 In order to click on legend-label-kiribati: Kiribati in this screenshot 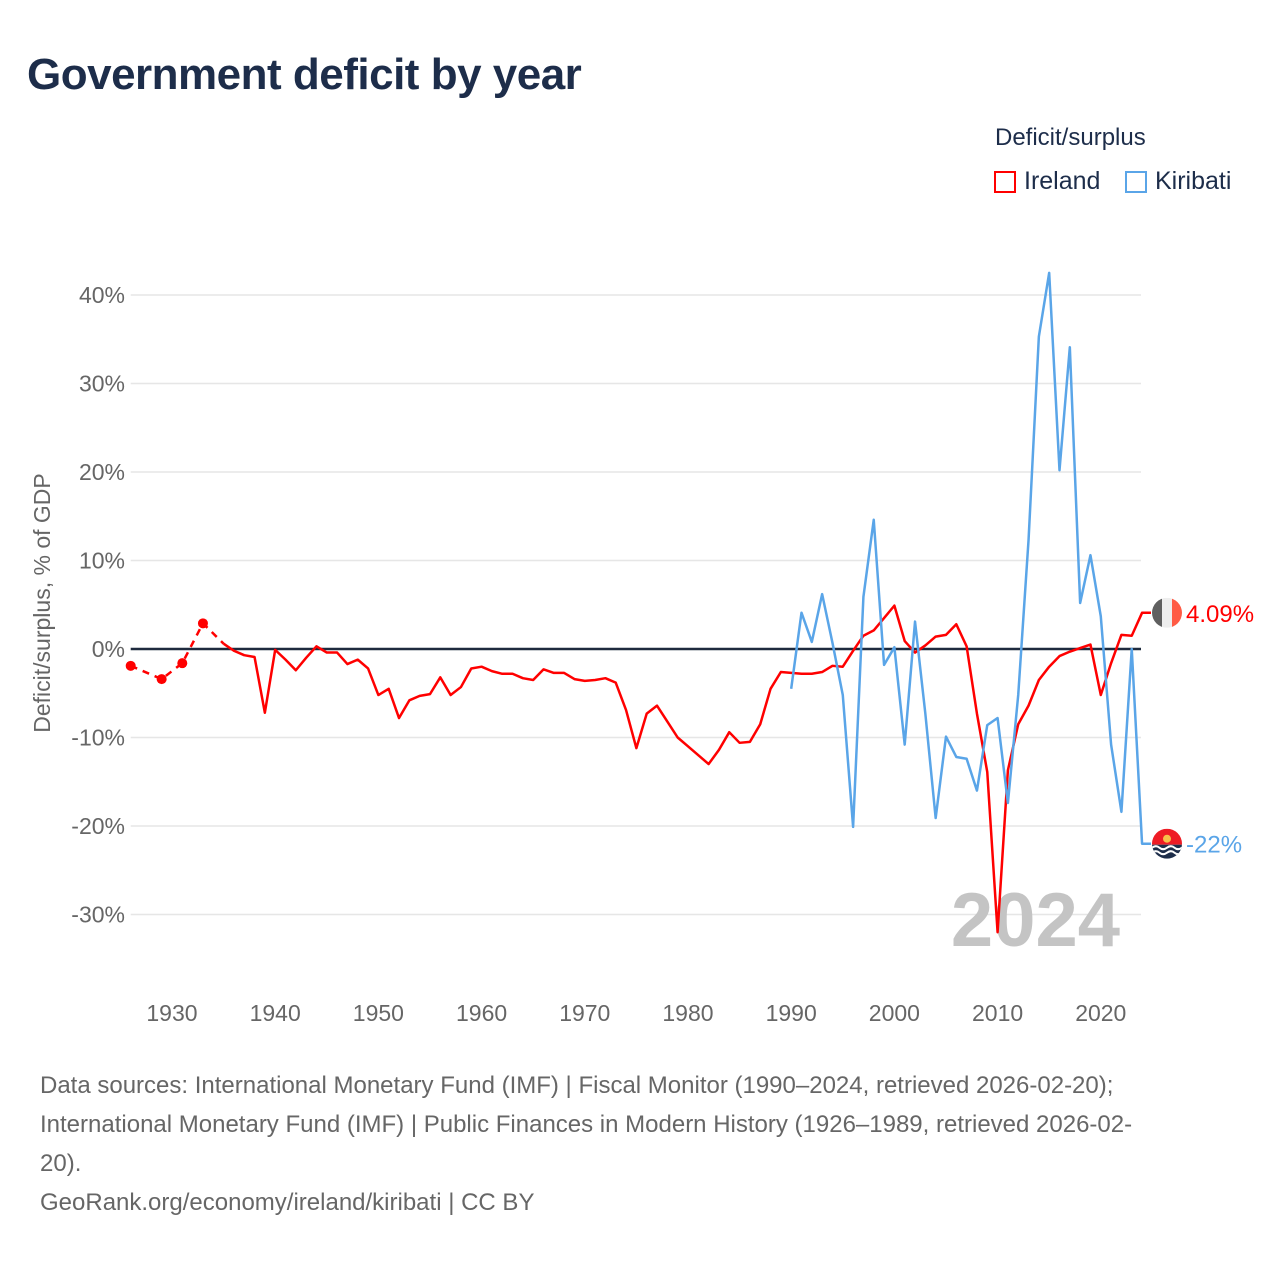, I will do `click(1193, 181)`.